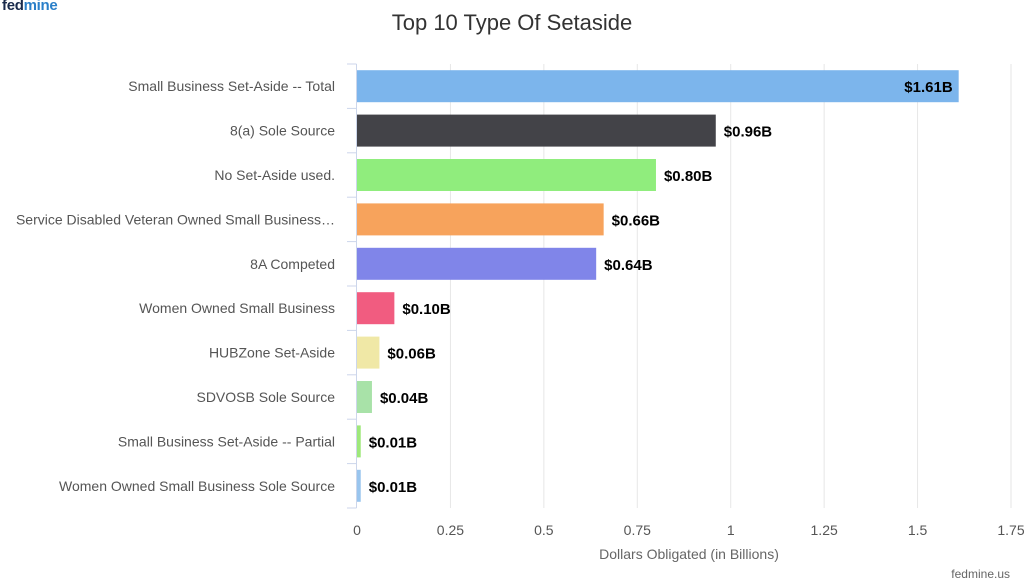 The width and height of the screenshot is (1024, 585). Describe the element at coordinates (928, 87) in the screenshot. I see `data-label: $1.61B` at that location.